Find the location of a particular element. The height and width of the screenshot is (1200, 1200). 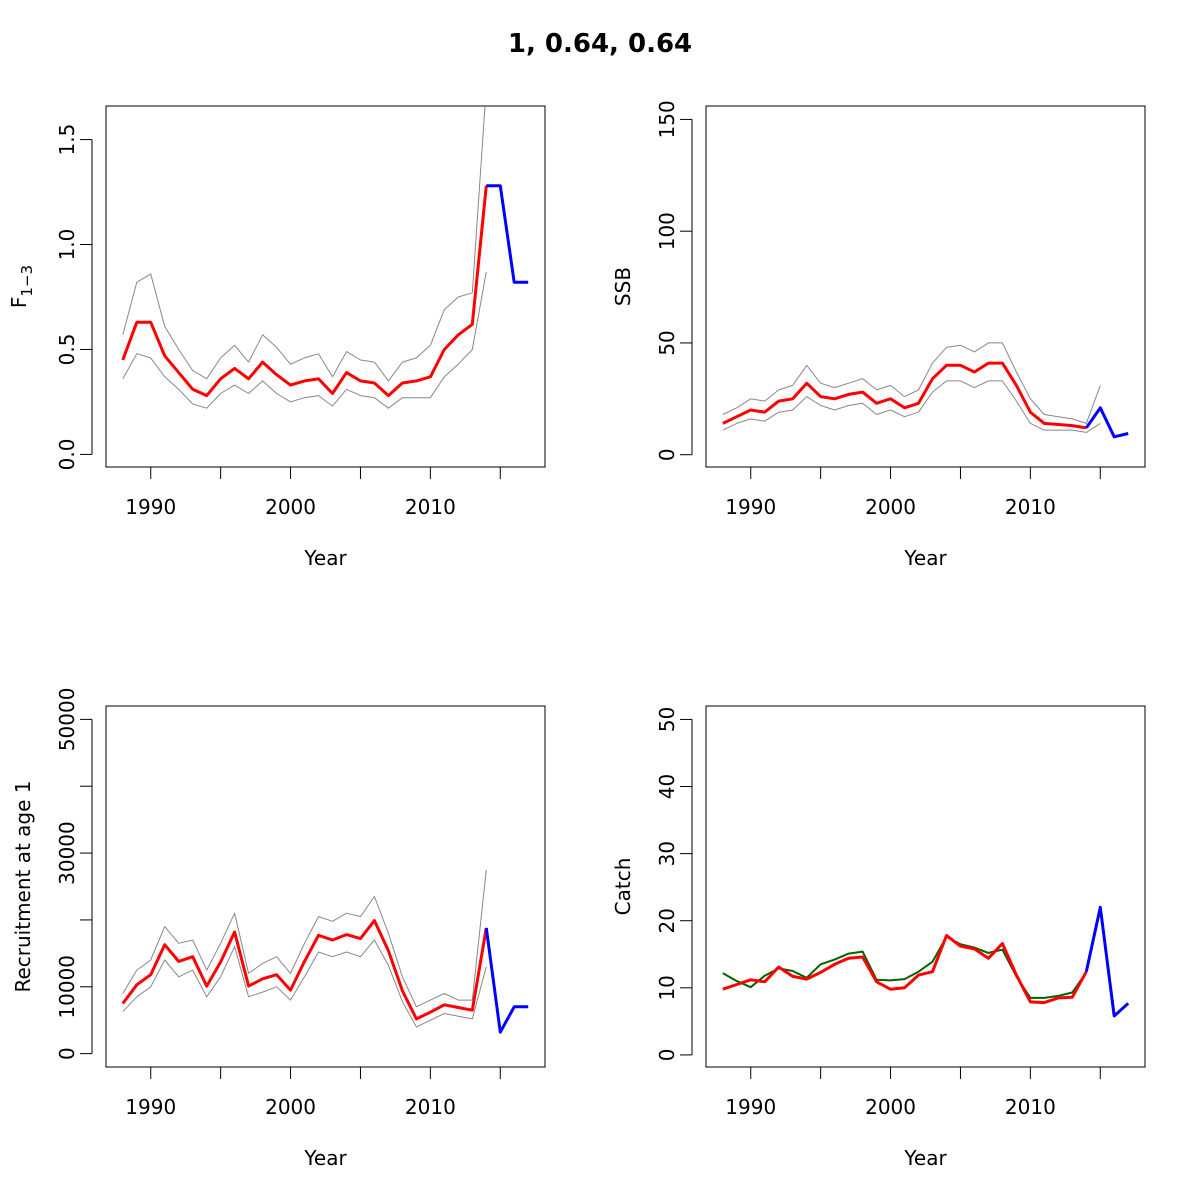

recruitment-x-axis-title: Year is located at coordinates (325, 1158).